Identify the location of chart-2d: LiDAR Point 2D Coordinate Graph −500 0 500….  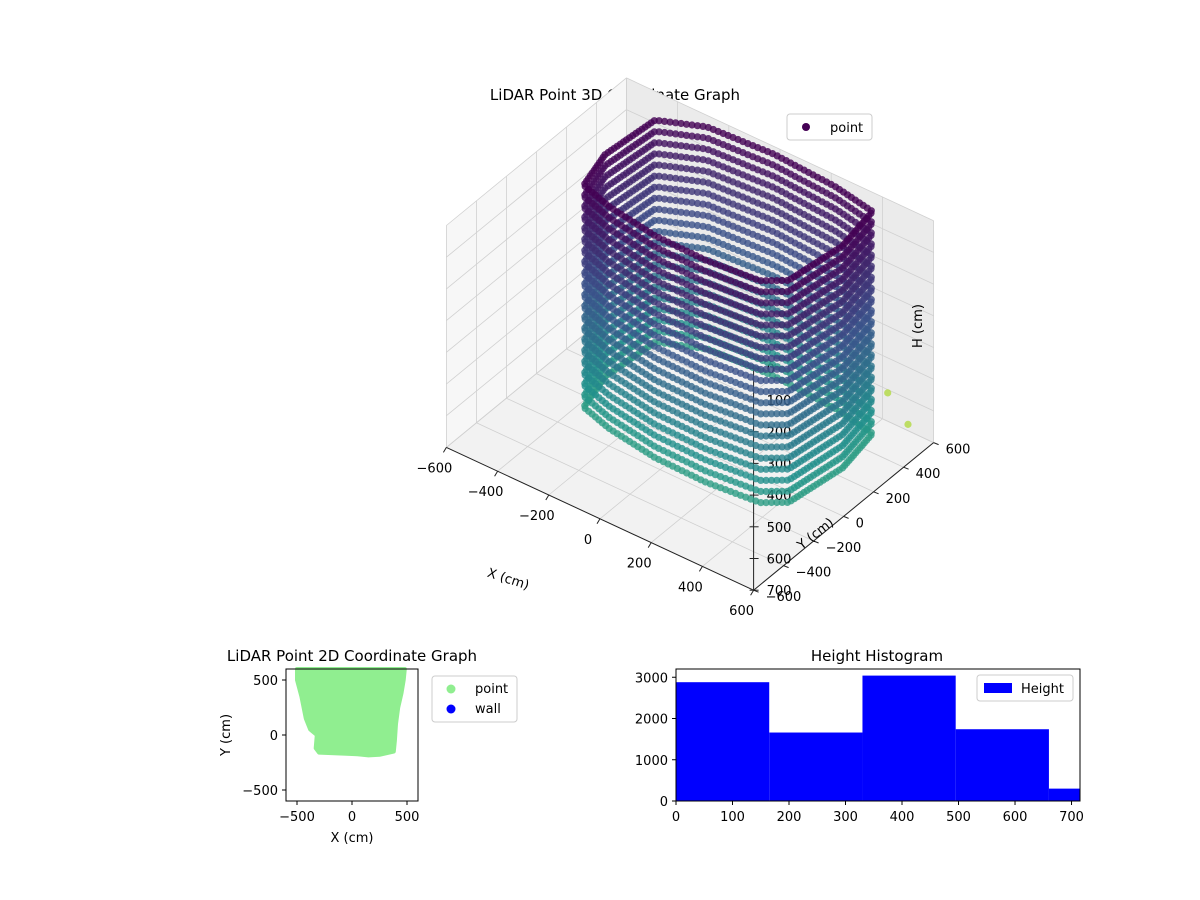
(368, 746).